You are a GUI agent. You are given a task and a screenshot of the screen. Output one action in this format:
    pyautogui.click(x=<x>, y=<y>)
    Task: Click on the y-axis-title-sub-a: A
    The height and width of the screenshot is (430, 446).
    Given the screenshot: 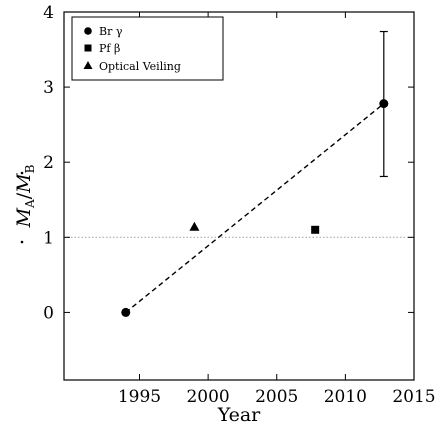 What is the action you would take?
    pyautogui.click(x=30, y=204)
    